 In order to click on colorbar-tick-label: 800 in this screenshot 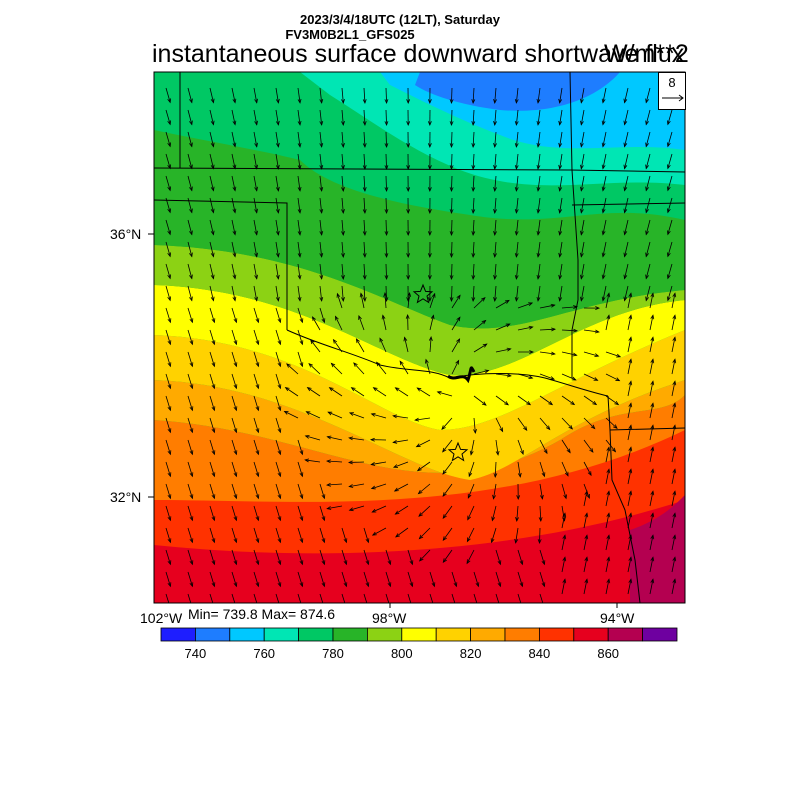, I will do `click(402, 653)`.